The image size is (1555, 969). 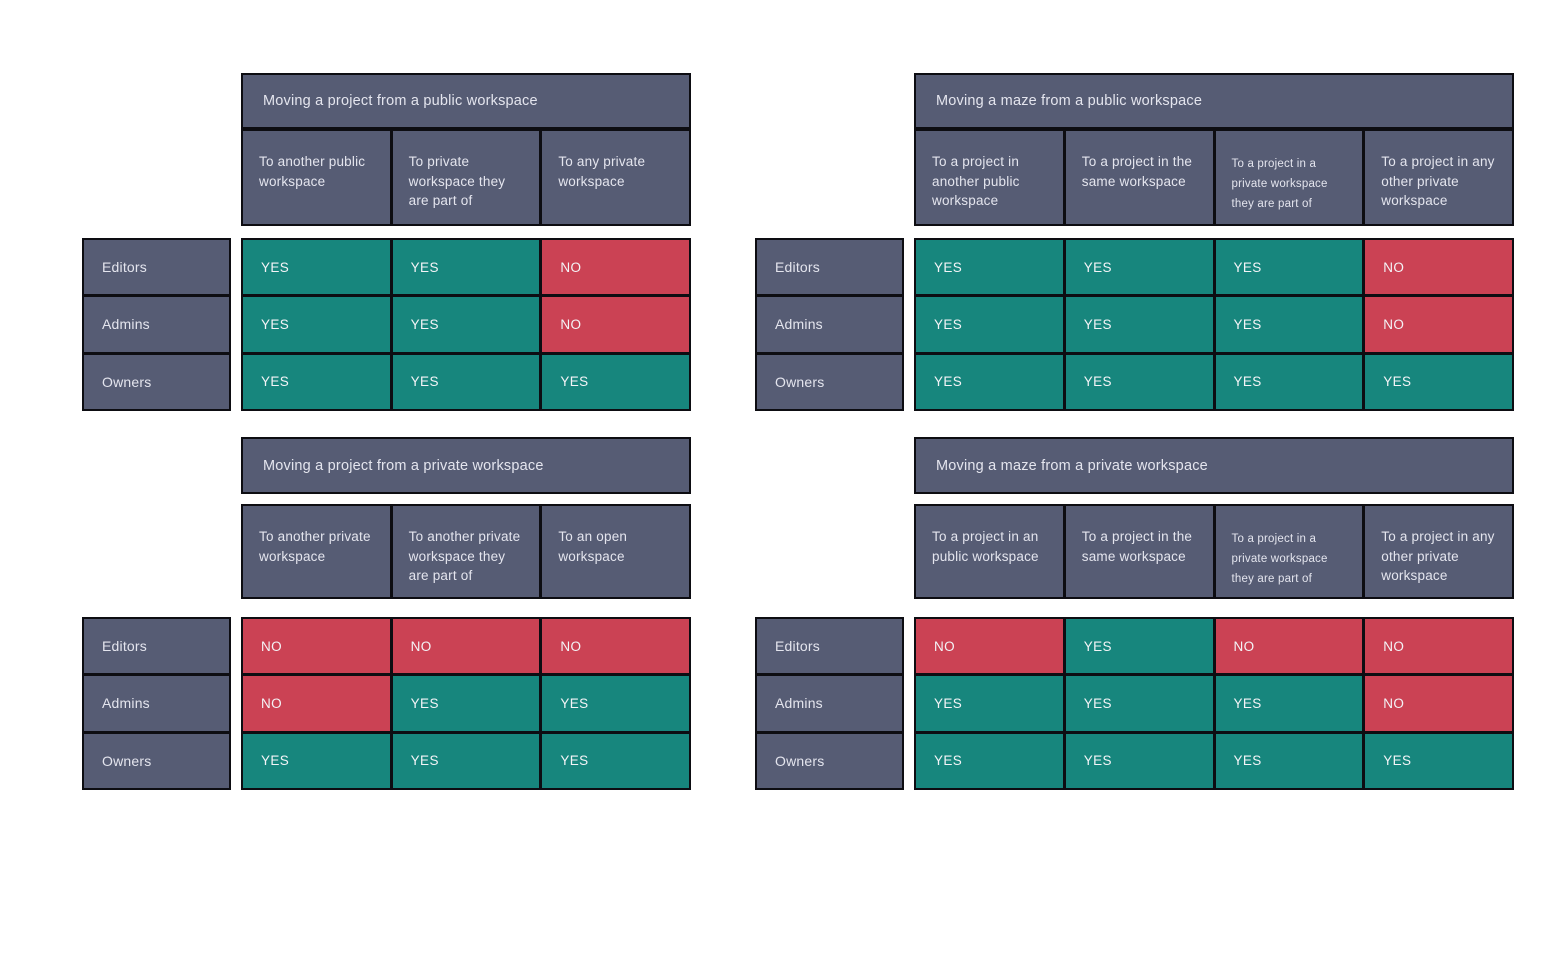 I want to click on table-title: Moving a project from a public workspace, so click(x=466, y=101).